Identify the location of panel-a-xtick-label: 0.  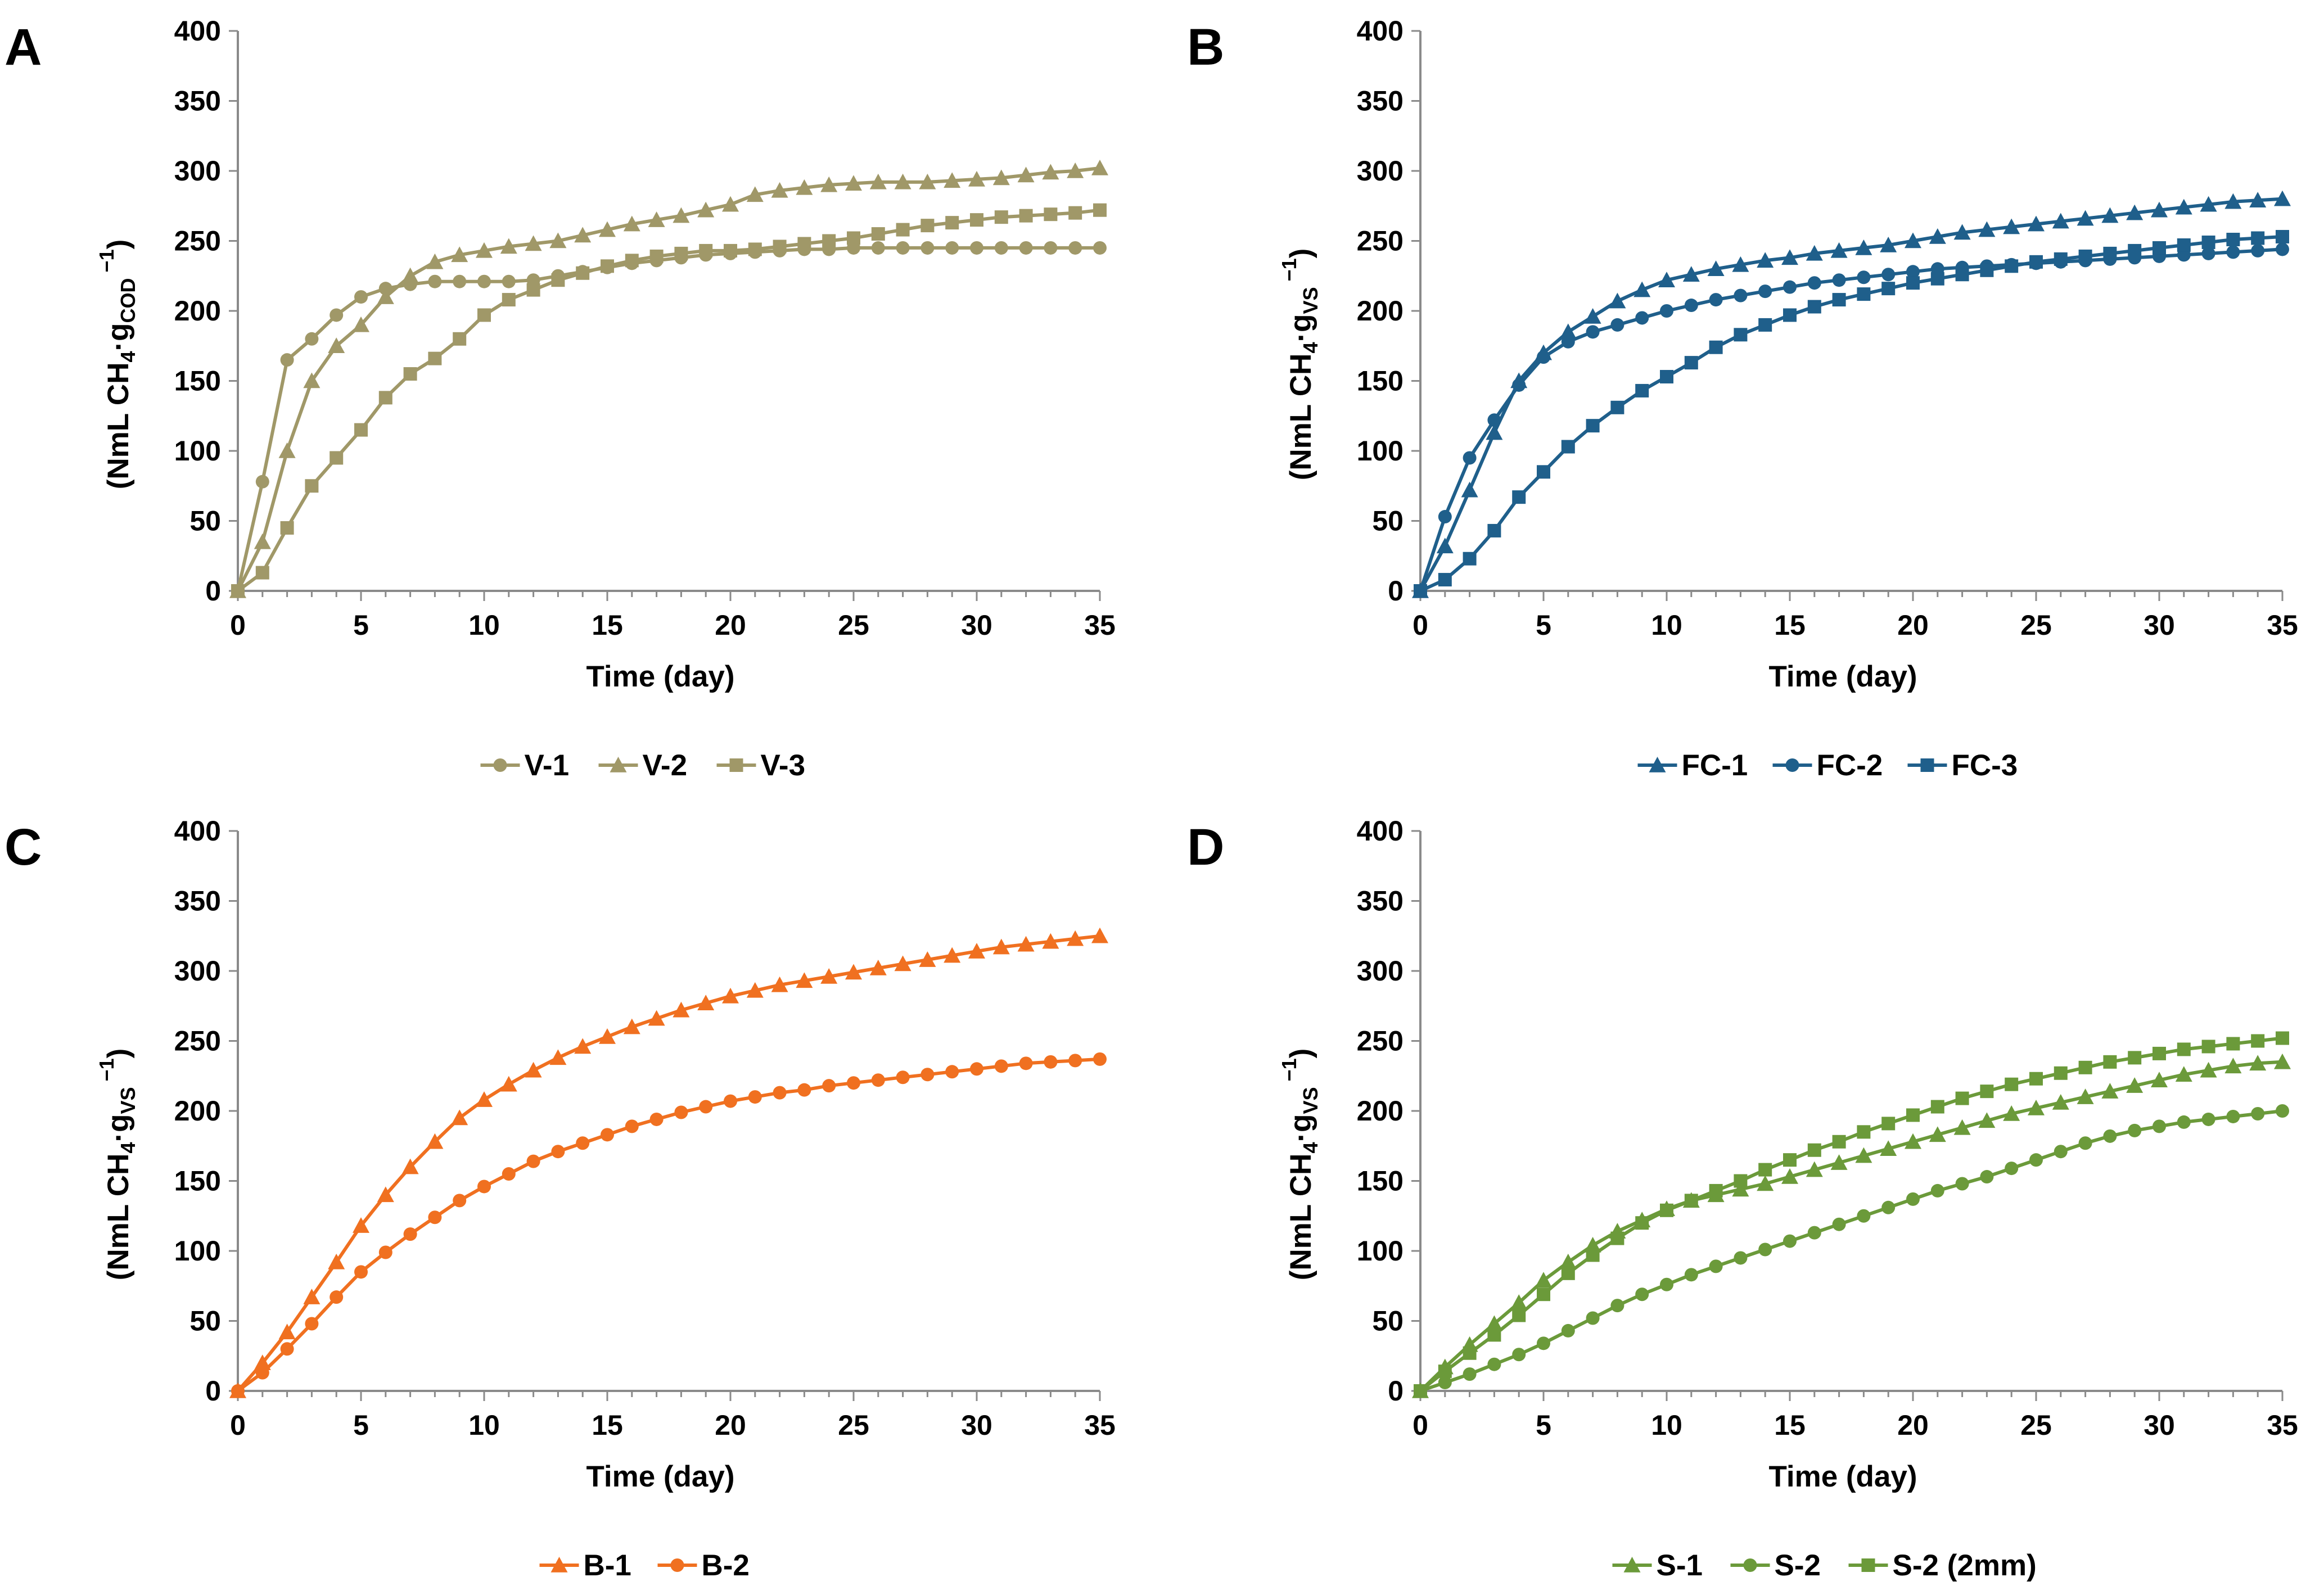
(238, 625).